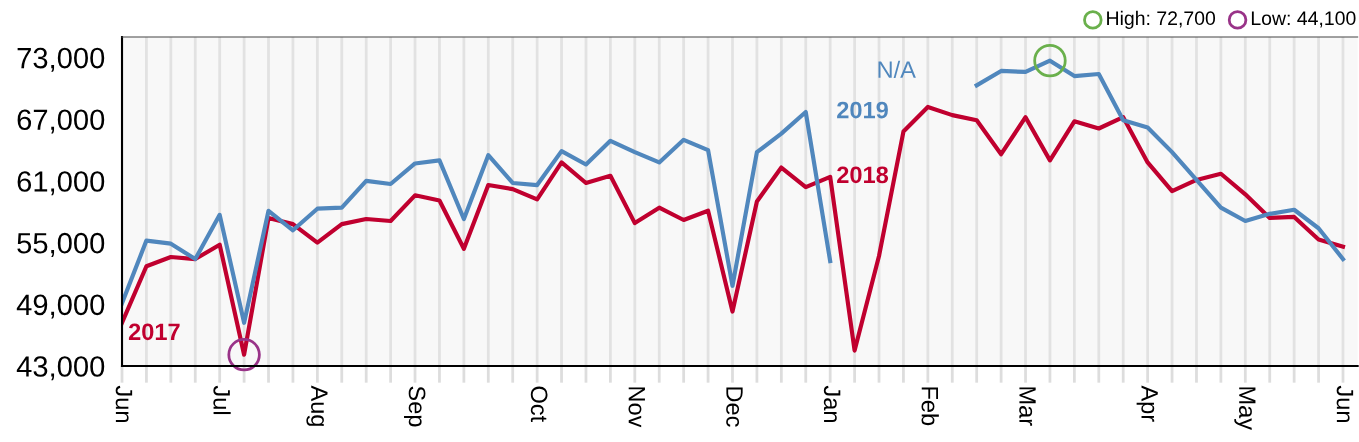  I want to click on y-tick-label: 55,000, so click(61, 244).